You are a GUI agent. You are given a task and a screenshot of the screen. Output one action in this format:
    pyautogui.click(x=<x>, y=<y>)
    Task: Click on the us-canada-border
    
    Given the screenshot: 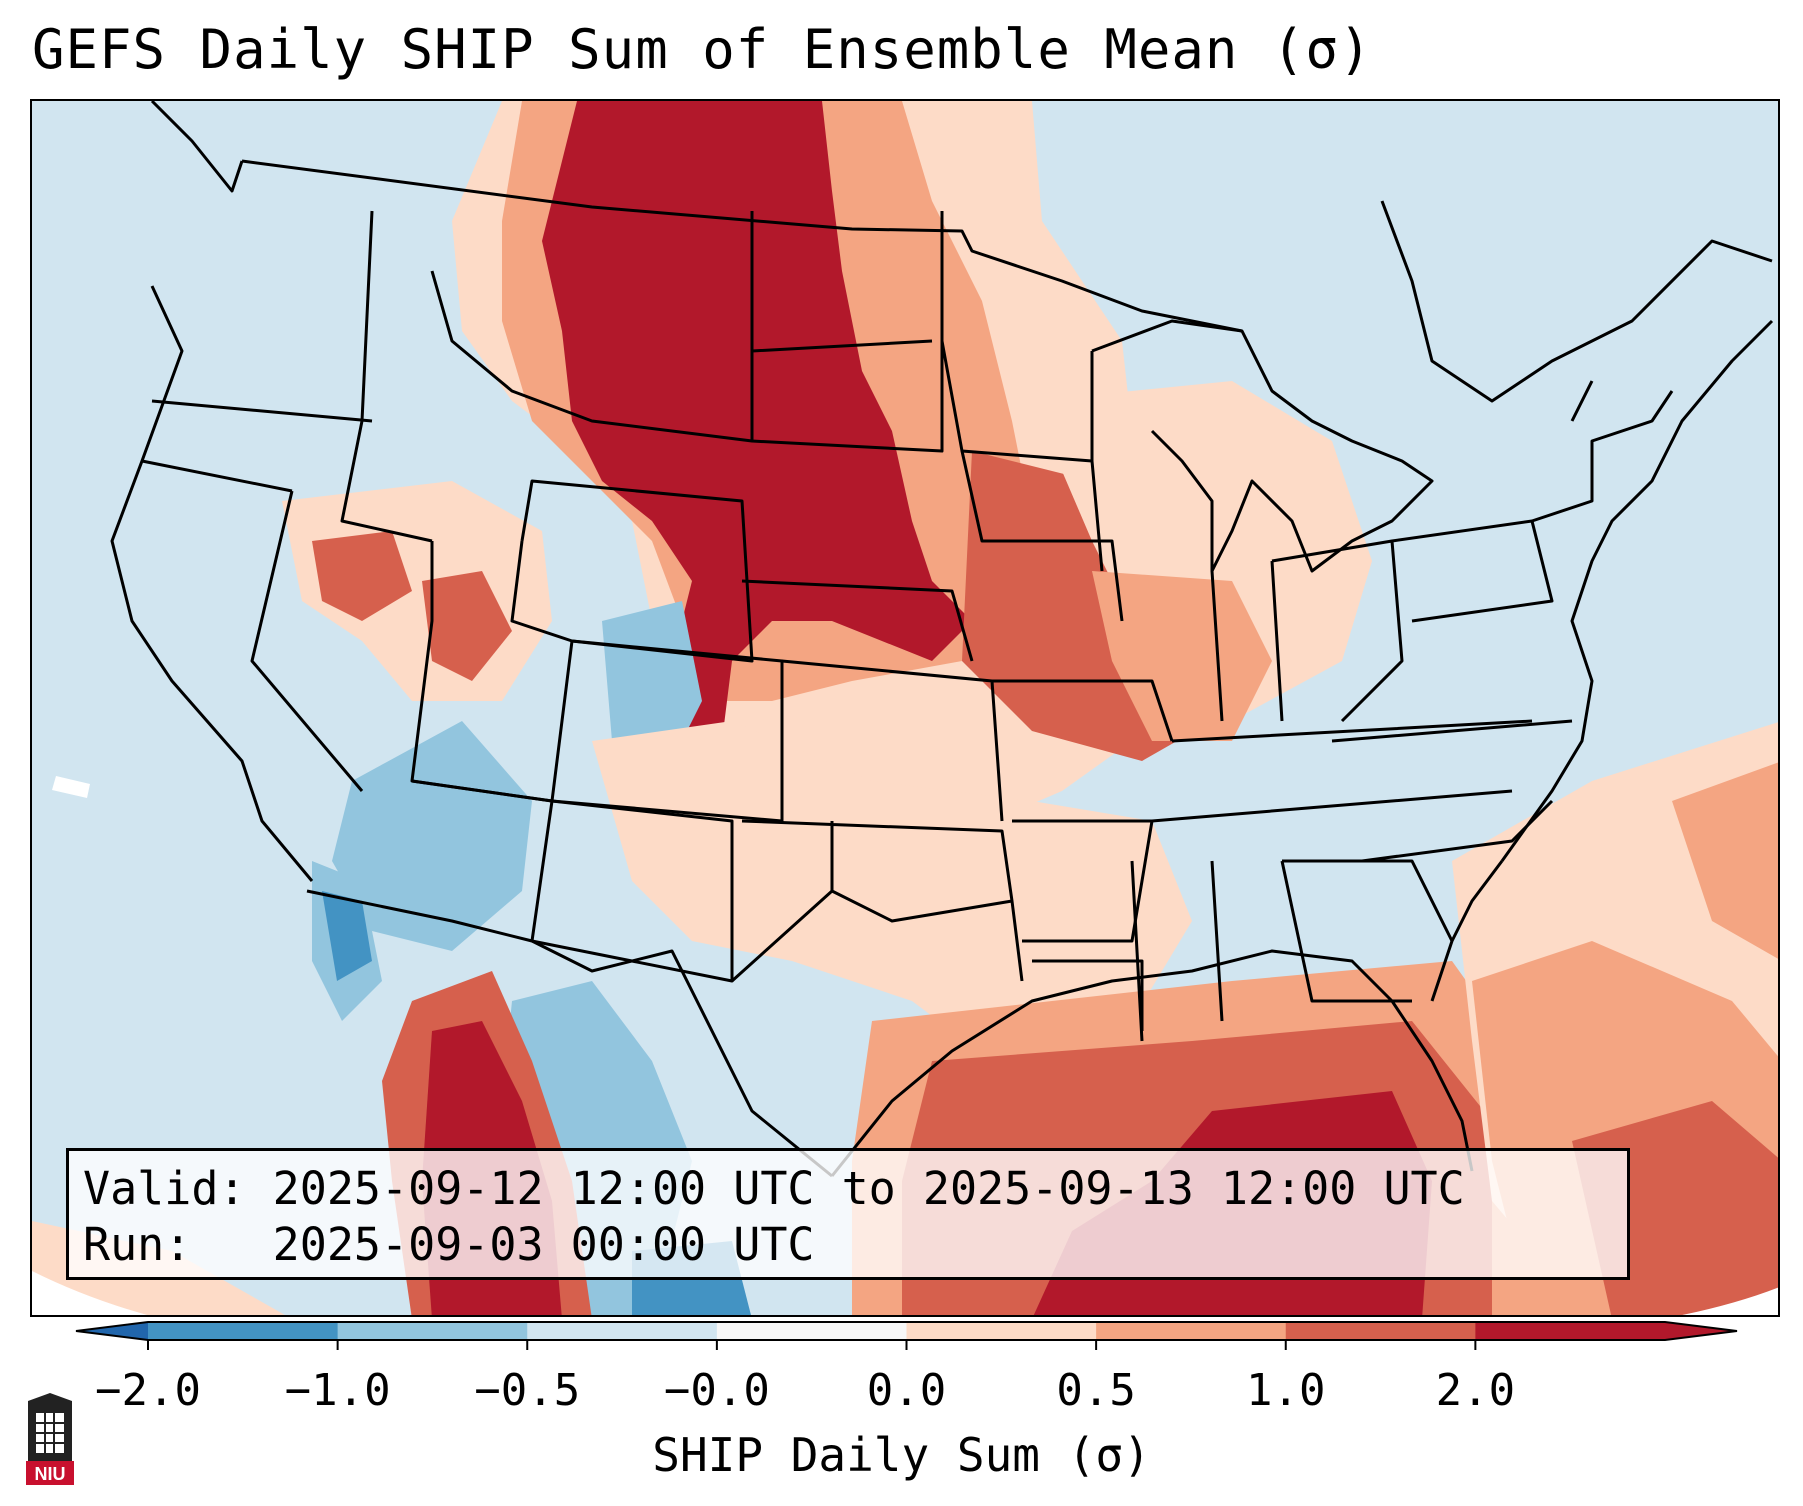 What is the action you would take?
    pyautogui.click(x=742, y=246)
    